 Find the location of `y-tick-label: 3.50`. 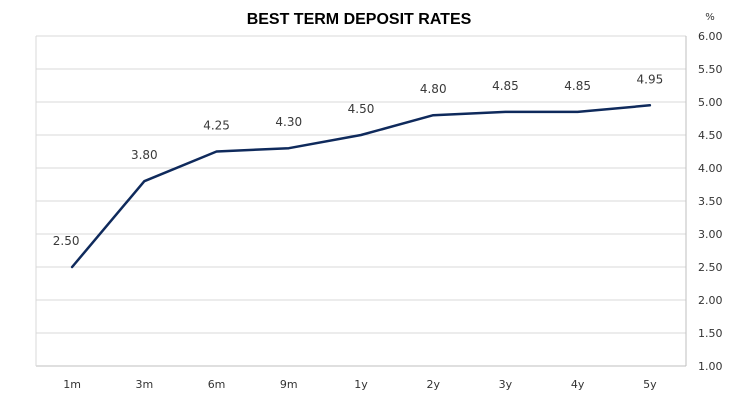

y-tick-label: 3.50 is located at coordinates (710, 201).